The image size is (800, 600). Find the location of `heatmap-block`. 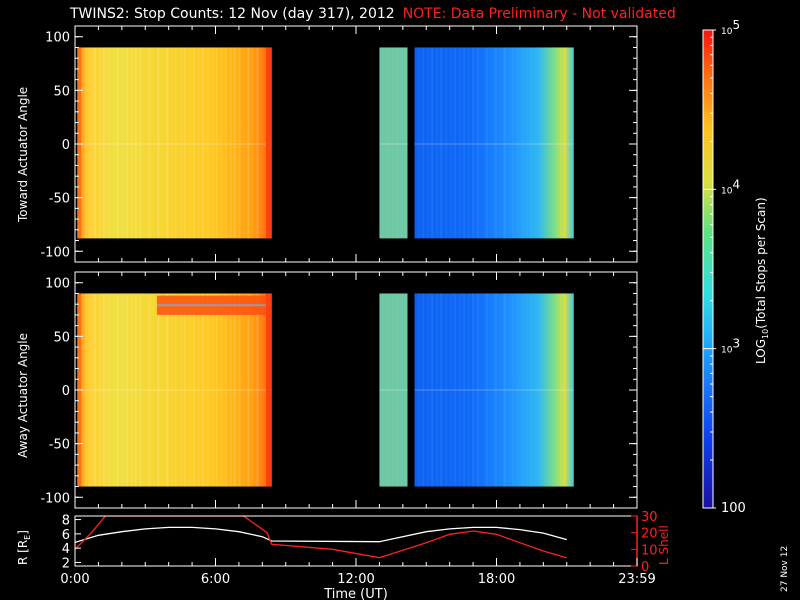

heatmap-block is located at coordinates (393, 390).